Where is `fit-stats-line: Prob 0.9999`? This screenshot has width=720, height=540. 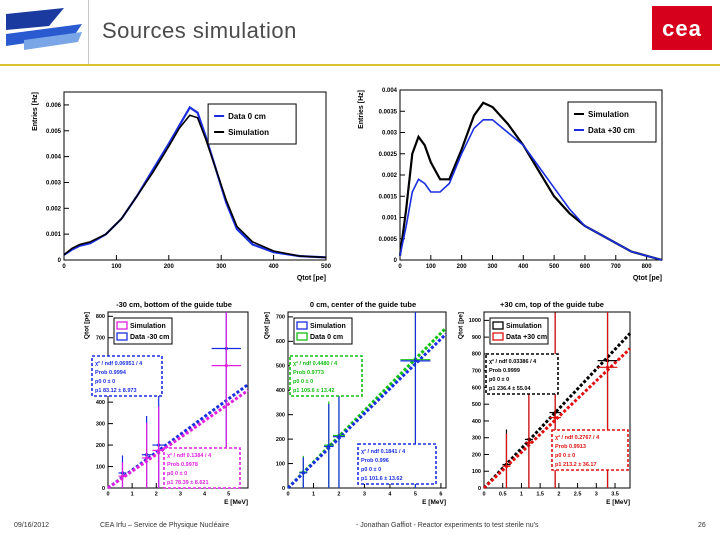
fit-stats-line: Prob 0.9999 is located at coordinates (504, 371).